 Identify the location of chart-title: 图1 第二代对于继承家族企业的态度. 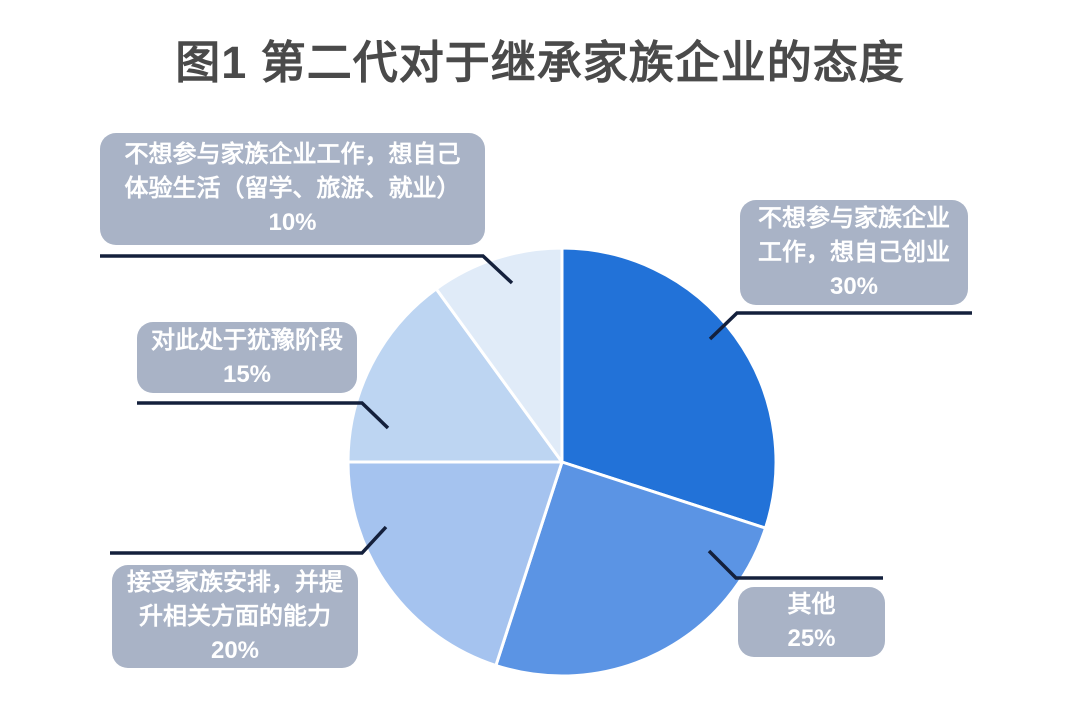
(540, 62).